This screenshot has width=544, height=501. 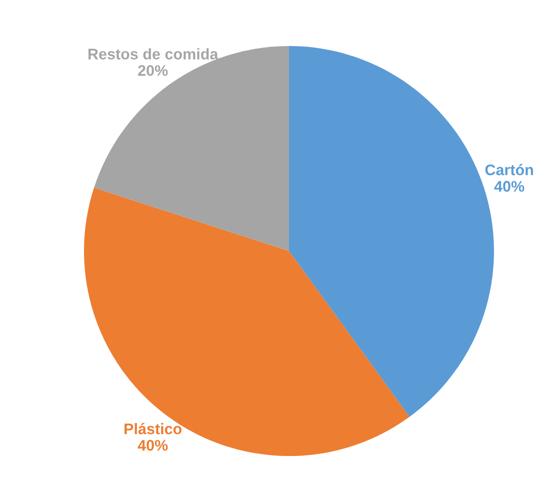 I want to click on slice-label: Plástico, so click(x=153, y=428).